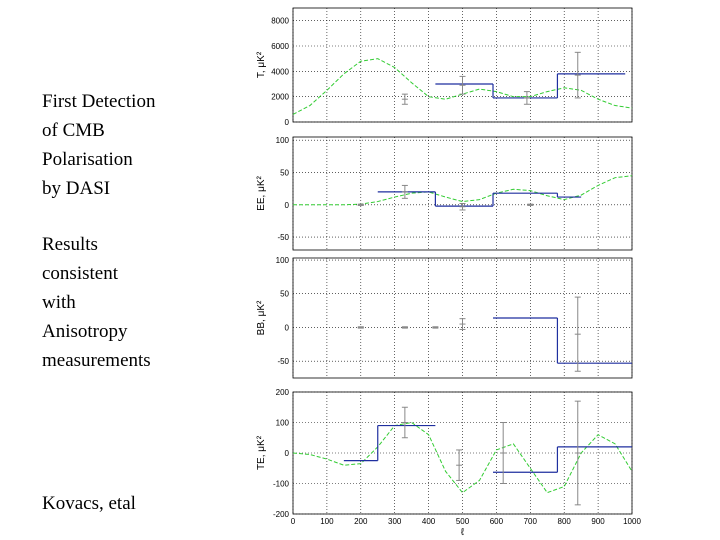  I want to click on slide-text: of CMB, so click(73, 130).